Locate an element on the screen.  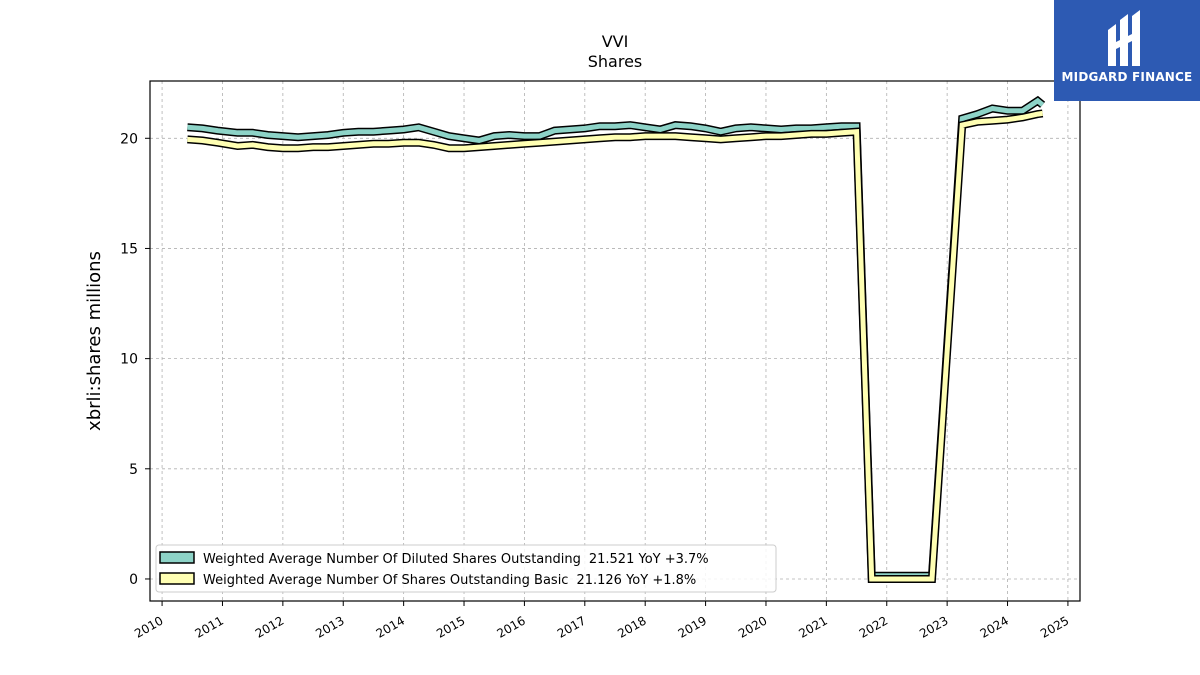
x-tick-label: 2021 is located at coordinates (812, 626).